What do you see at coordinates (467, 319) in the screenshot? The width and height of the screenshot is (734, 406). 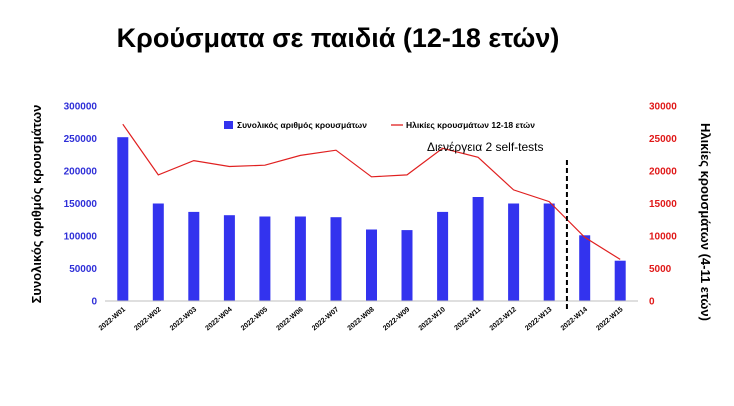 I see `category-label: 2022-W11` at bounding box center [467, 319].